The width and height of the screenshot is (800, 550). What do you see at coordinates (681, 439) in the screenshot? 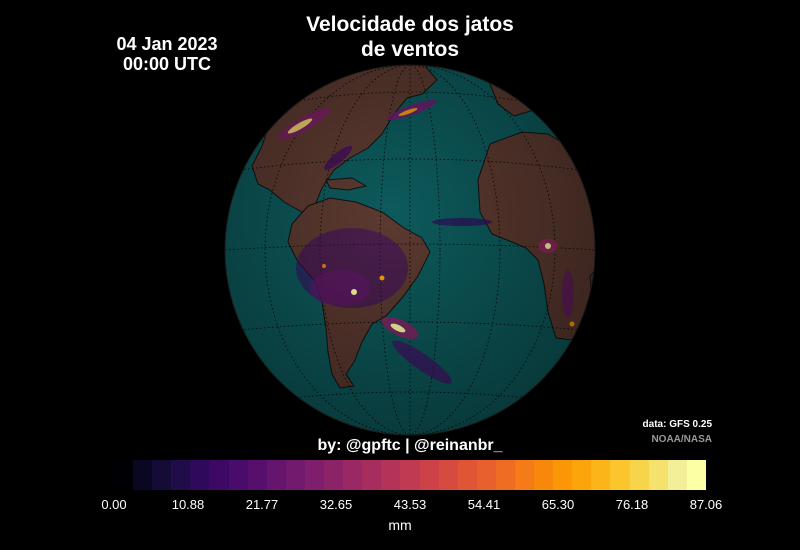
I see `data-org-label: NOAA/NASA` at bounding box center [681, 439].